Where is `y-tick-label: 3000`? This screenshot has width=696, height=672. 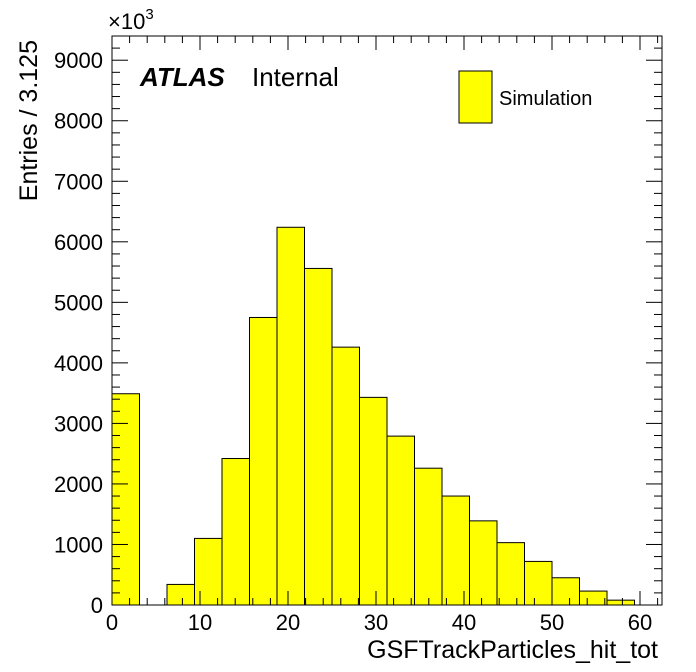
y-tick-label: 3000 is located at coordinates (78, 423).